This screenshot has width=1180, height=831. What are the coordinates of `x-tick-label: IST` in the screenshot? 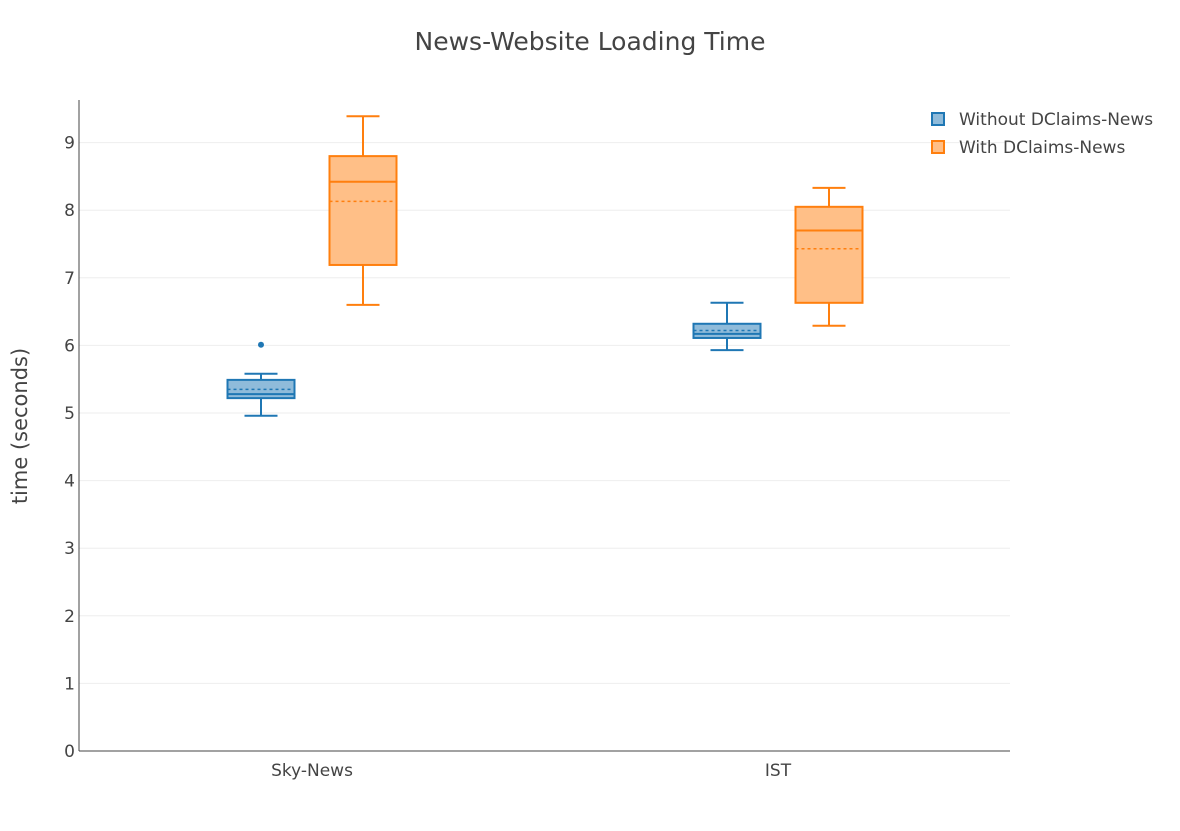 It's located at (778, 771).